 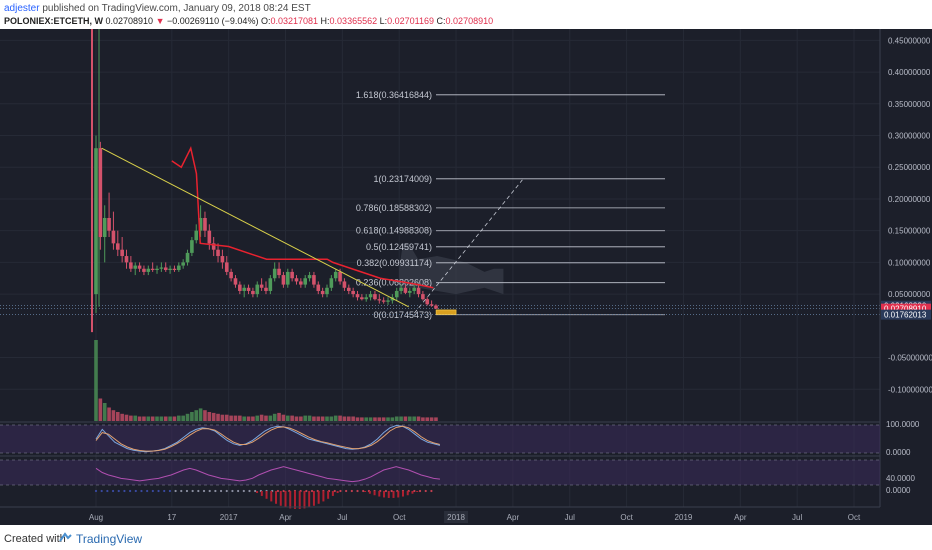 What do you see at coordinates (353, 21) in the screenshot?
I see `high-value: 0.03365562` at bounding box center [353, 21].